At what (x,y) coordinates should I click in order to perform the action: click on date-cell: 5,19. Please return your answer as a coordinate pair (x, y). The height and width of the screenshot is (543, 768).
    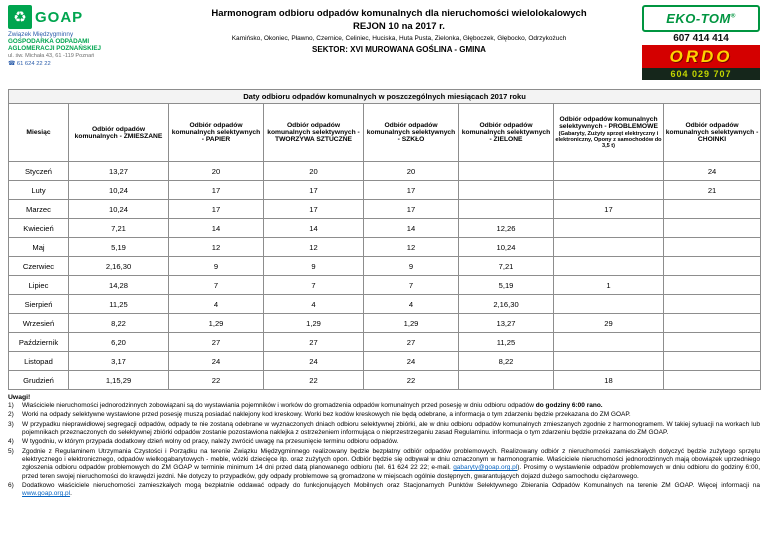
    Looking at the image, I should click on (506, 285).